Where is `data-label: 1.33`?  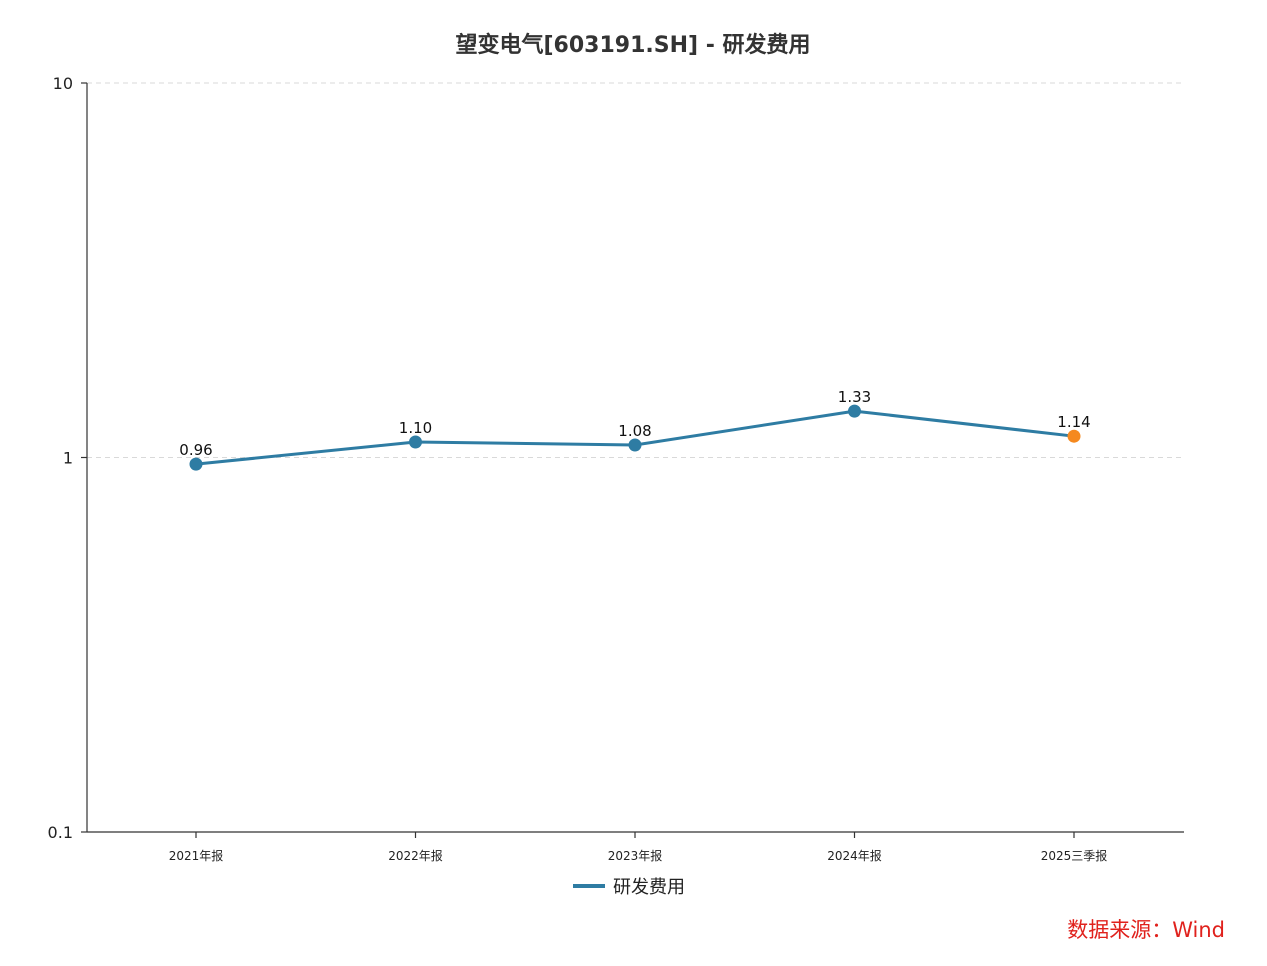
data-label: 1.33 is located at coordinates (854, 397).